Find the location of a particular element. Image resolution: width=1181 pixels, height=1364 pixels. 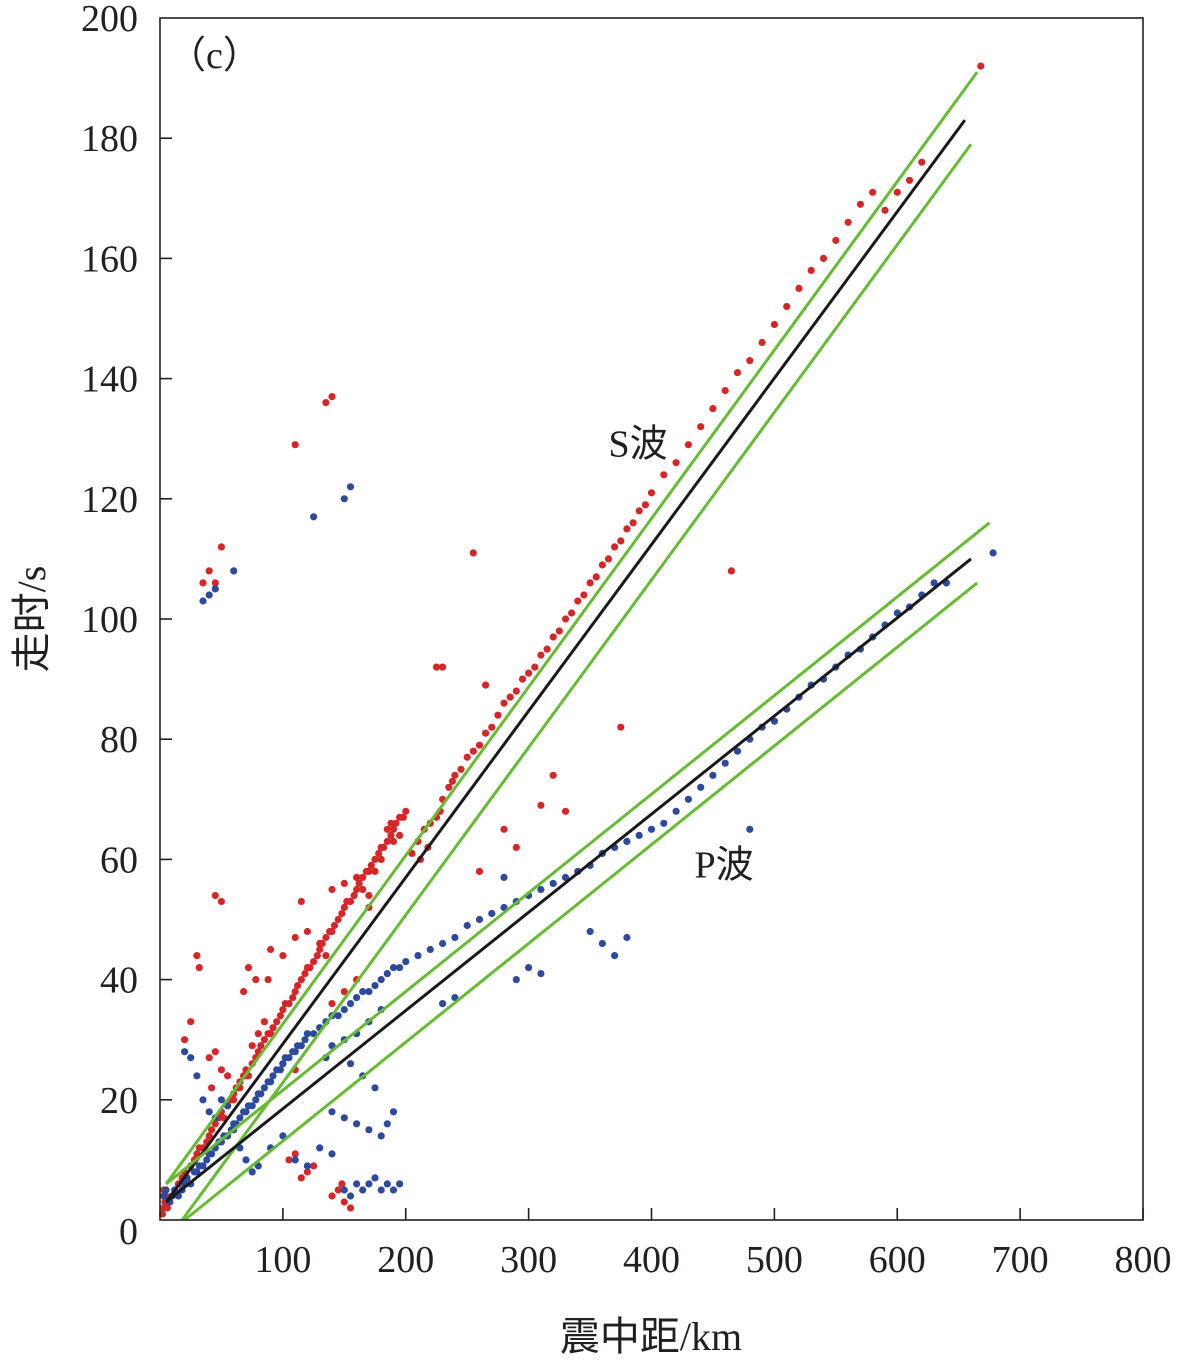

x-tick-label-6: 700 is located at coordinates (1020, 1260).